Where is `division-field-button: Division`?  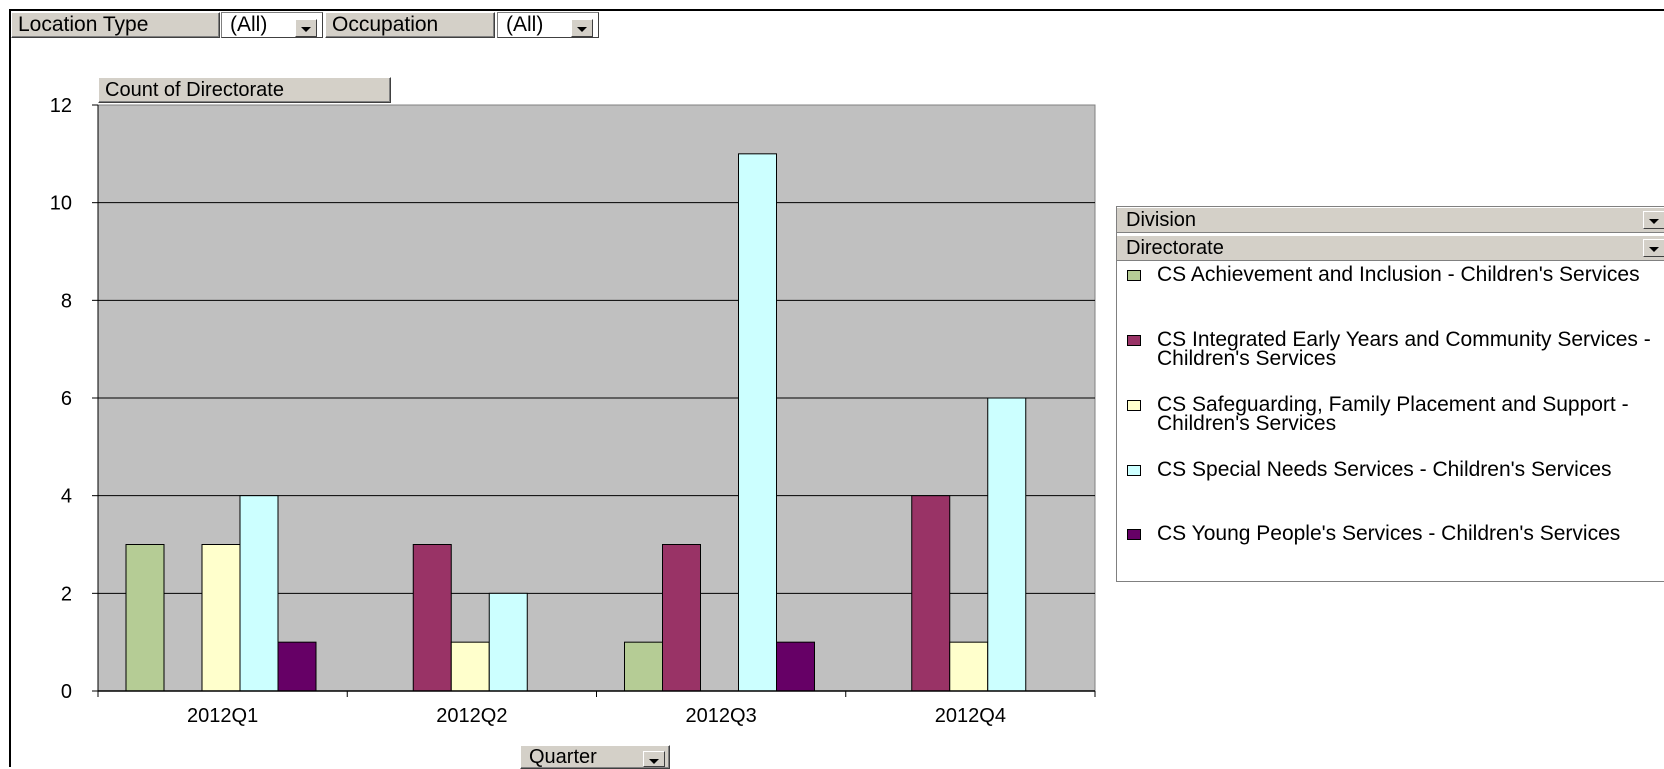
division-field-button: Division is located at coordinates (1390, 220).